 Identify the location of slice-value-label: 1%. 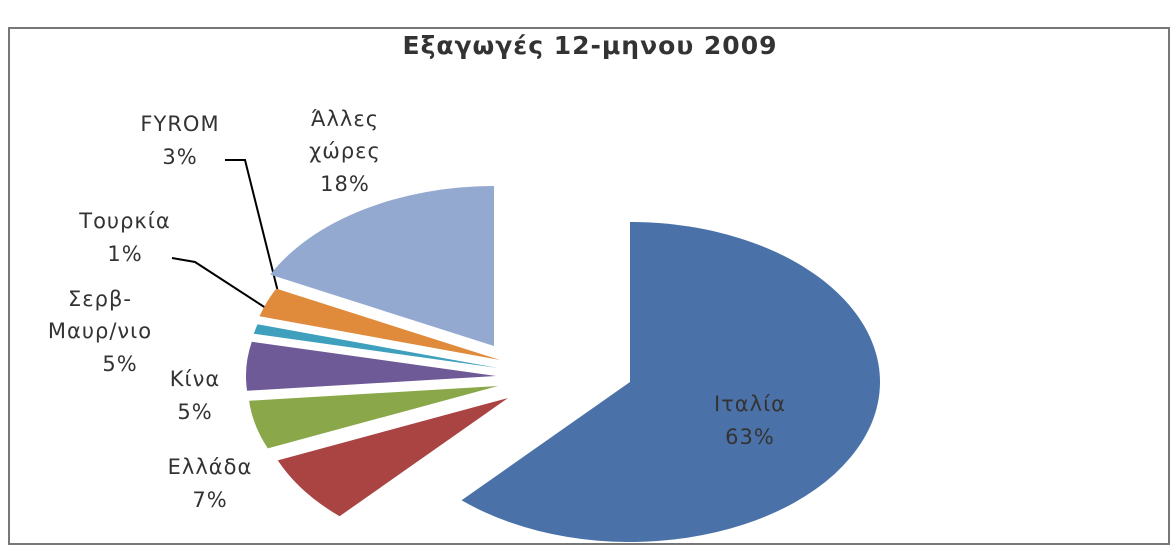
(124, 254).